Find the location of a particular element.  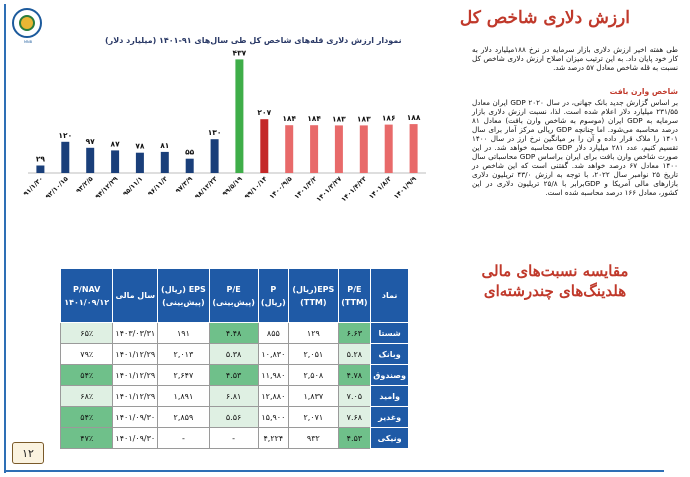

cell-eps-ttm: ۲,۵۰۸ is located at coordinates (313, 375).